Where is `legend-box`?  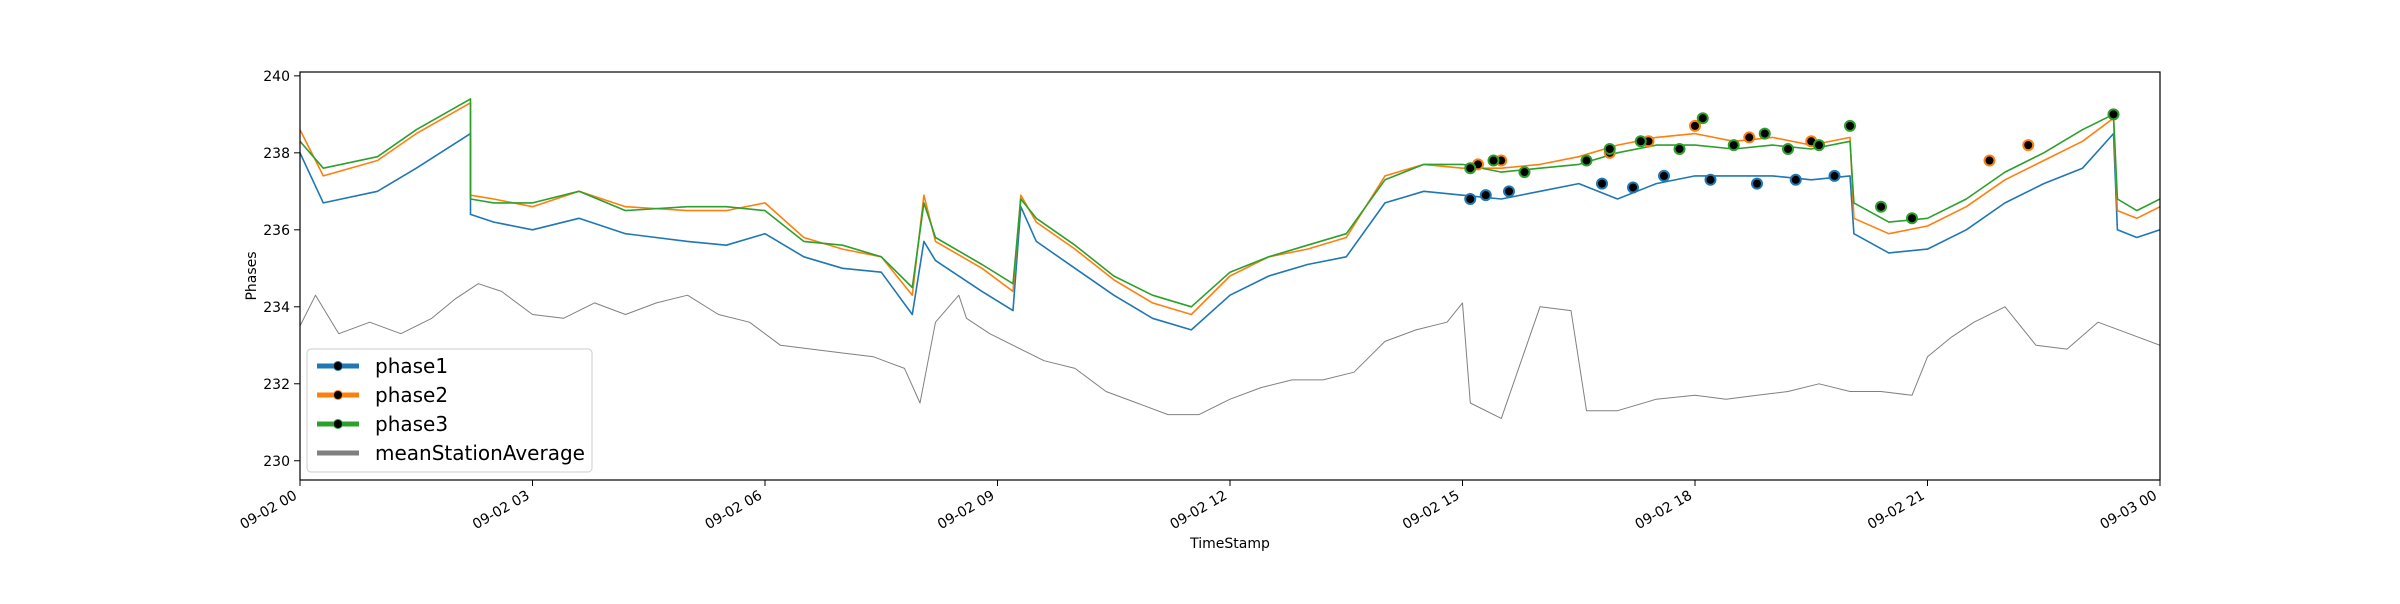 legend-box is located at coordinates (449, 410).